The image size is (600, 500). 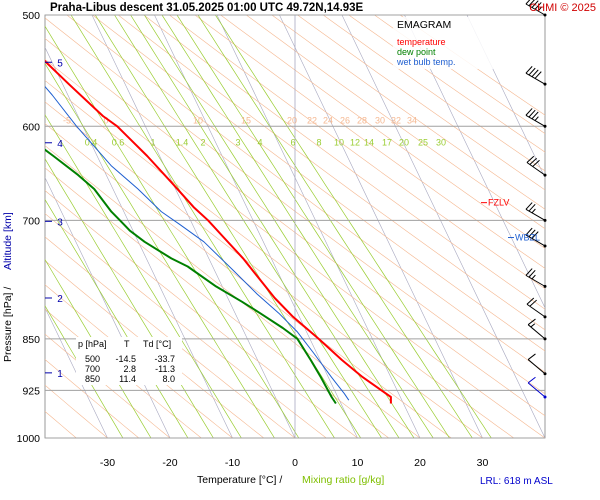 What do you see at coordinates (312, 120) in the screenshot?
I see `dry-adiabat-label: 22` at bounding box center [312, 120].